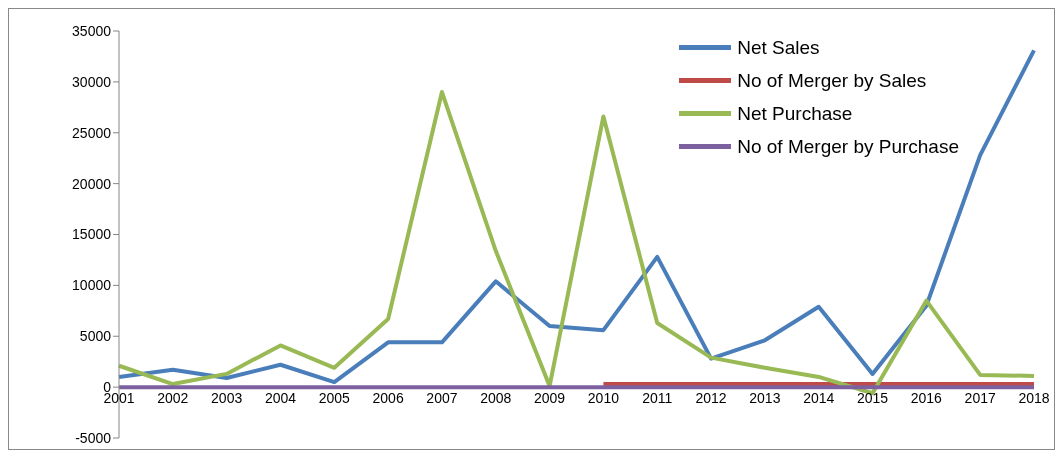  I want to click on y-tick-label: -5000, so click(93, 437).